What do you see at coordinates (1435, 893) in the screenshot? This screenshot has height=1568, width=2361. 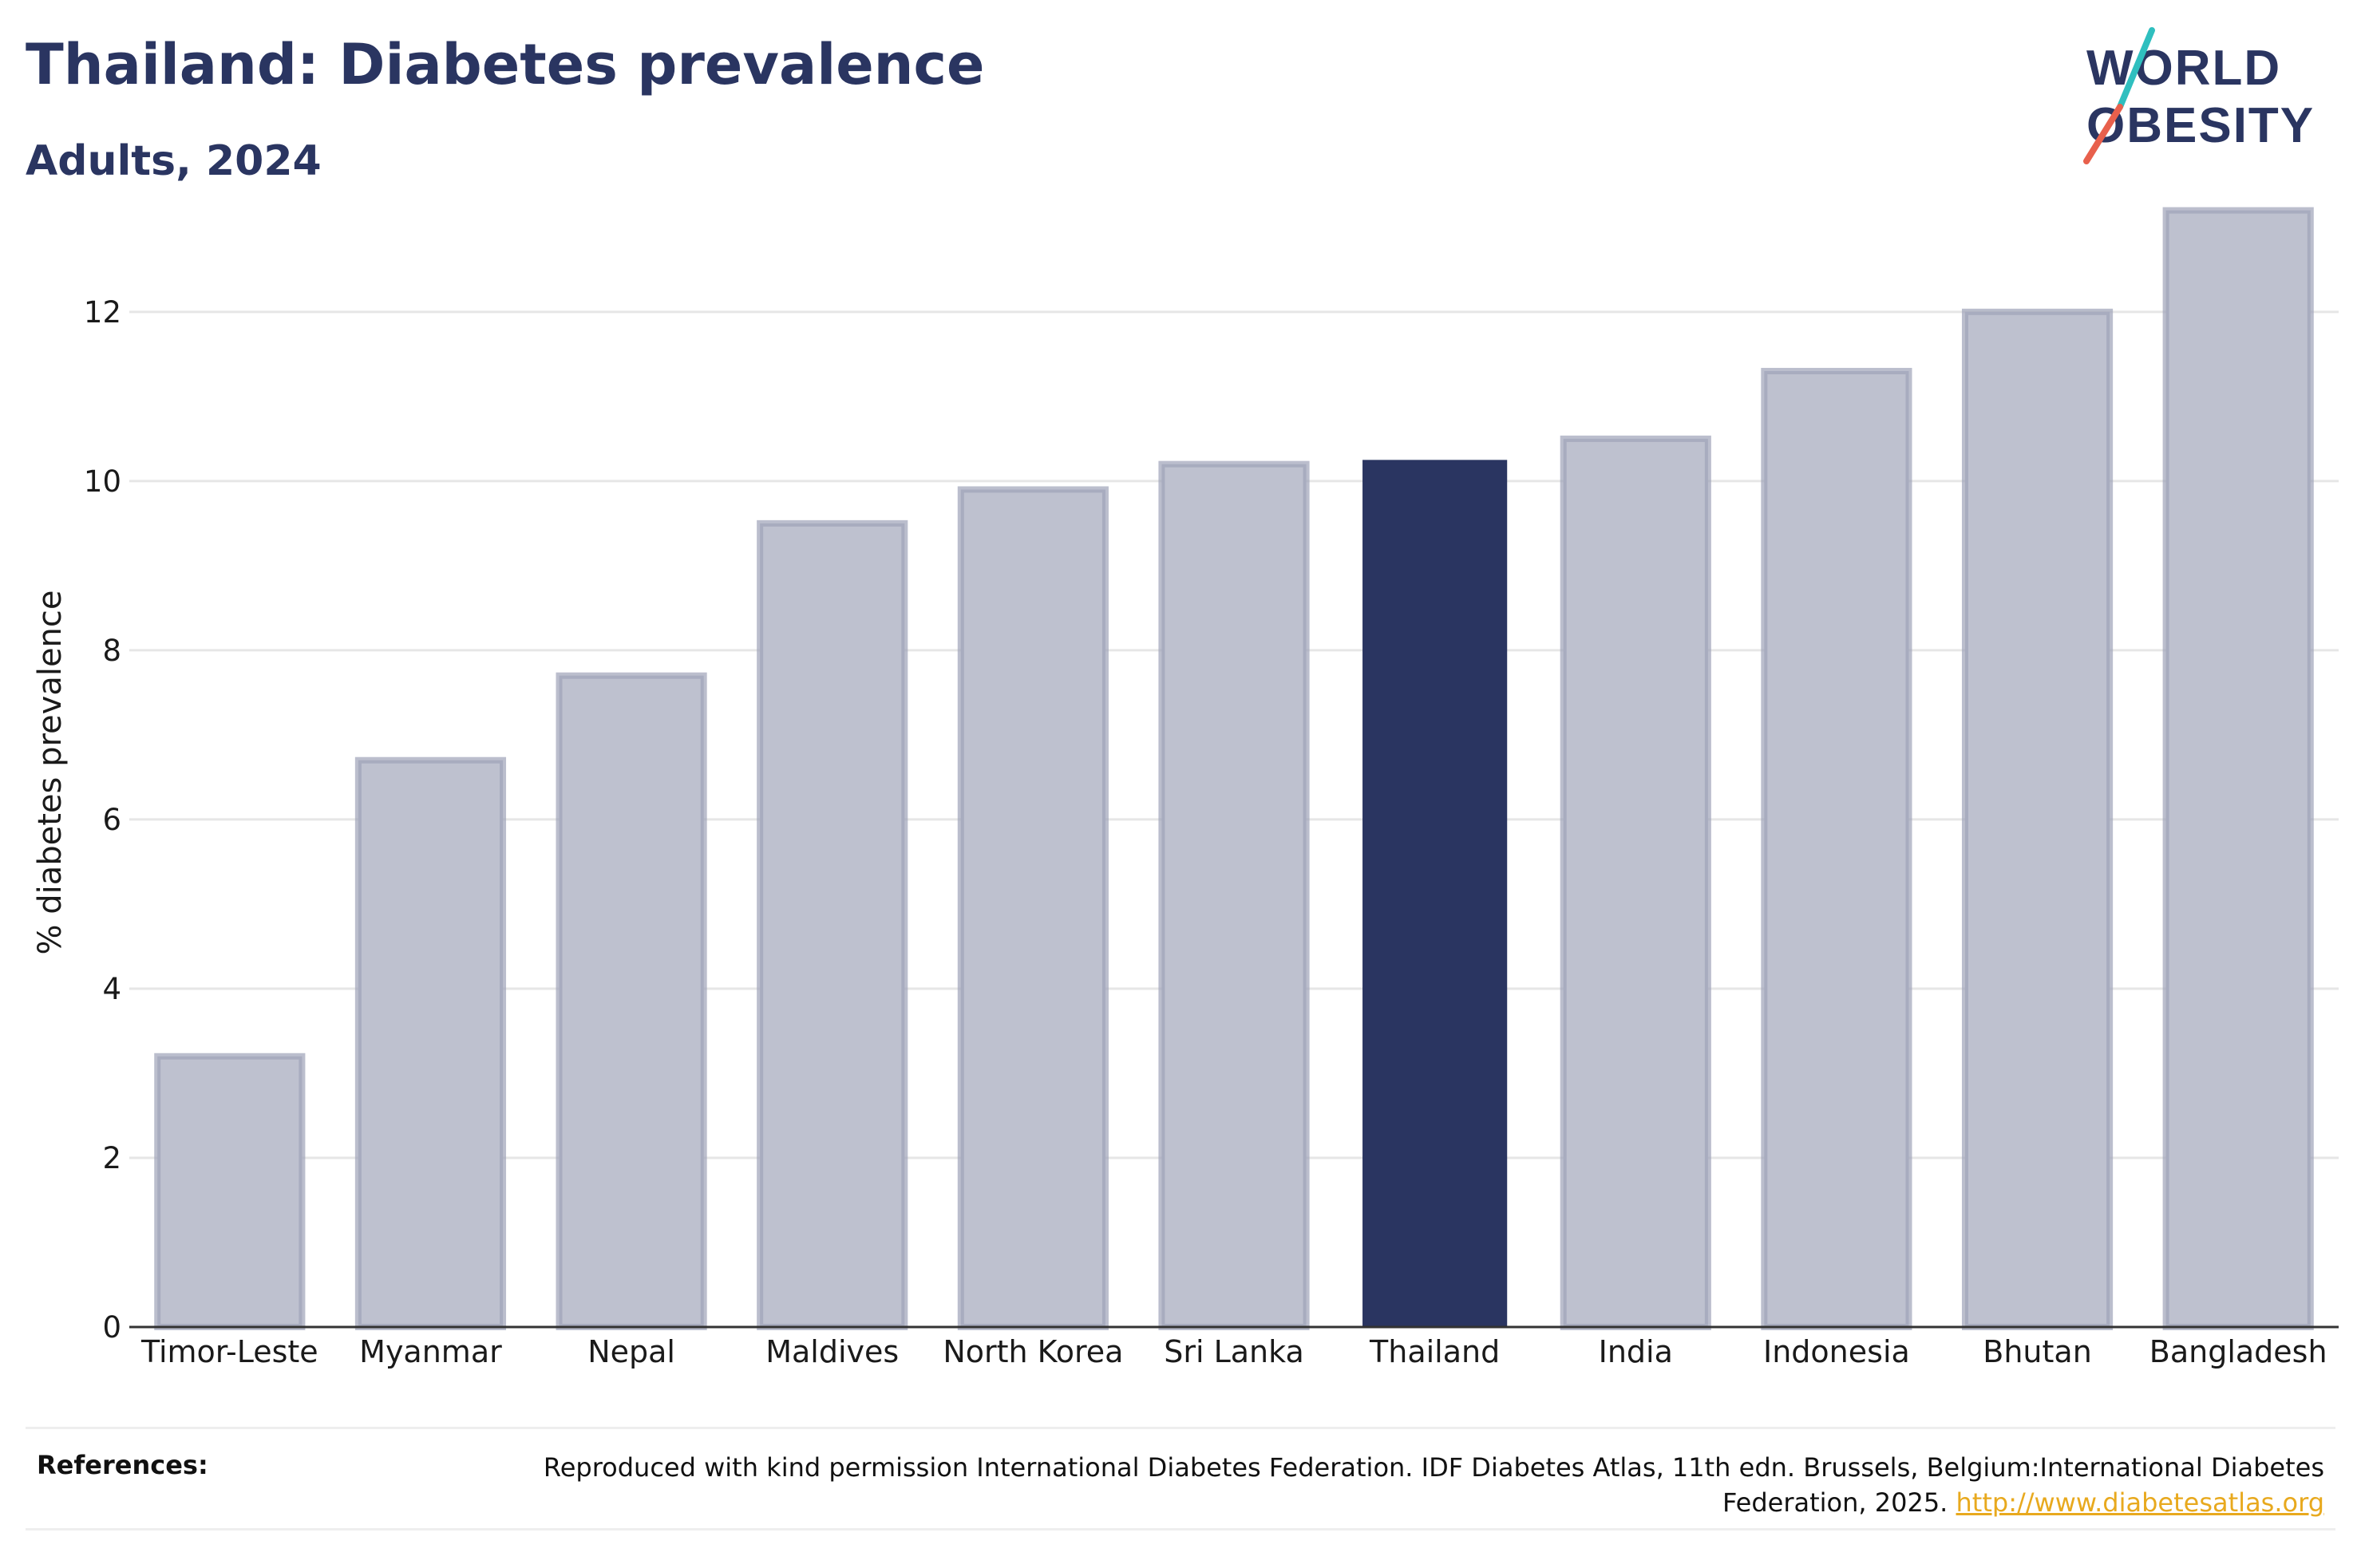 I see `bar-highlight` at bounding box center [1435, 893].